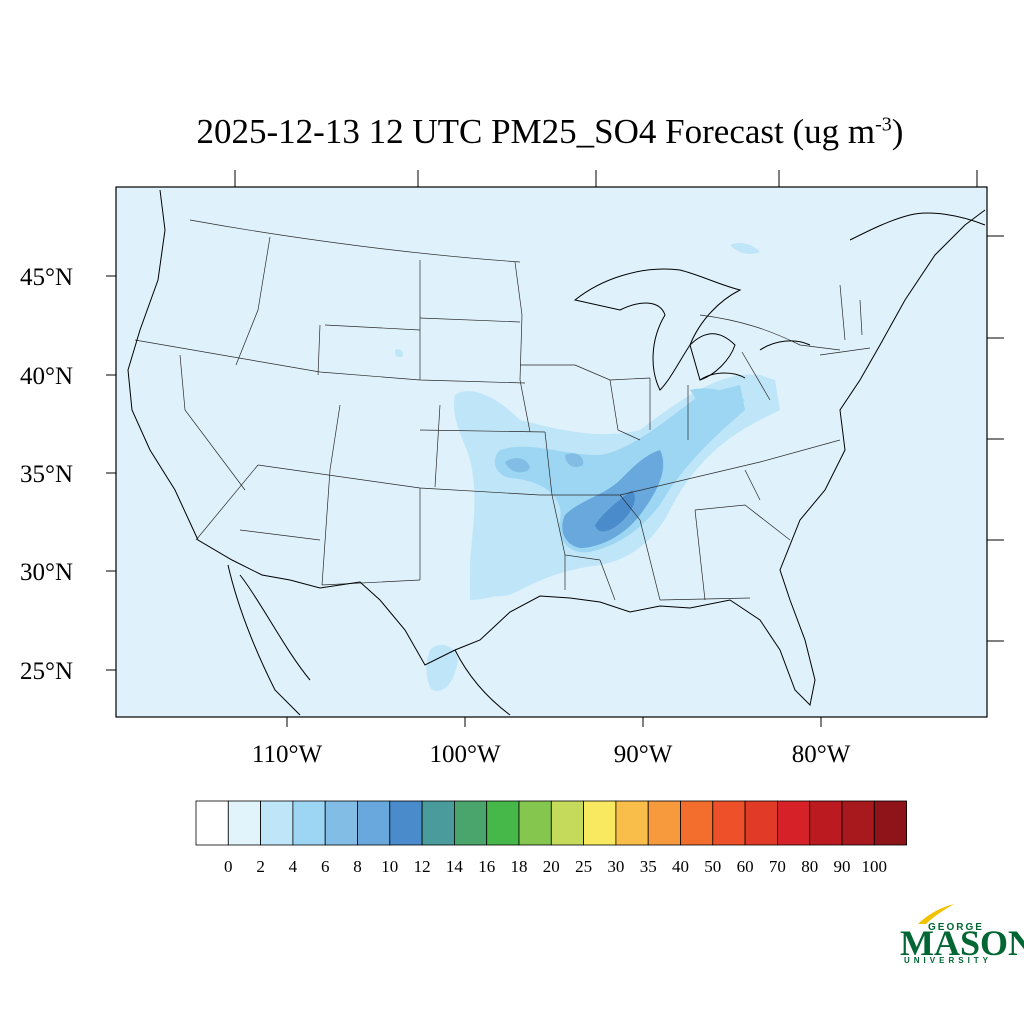  I want to click on flame-icon, so click(936, 914).